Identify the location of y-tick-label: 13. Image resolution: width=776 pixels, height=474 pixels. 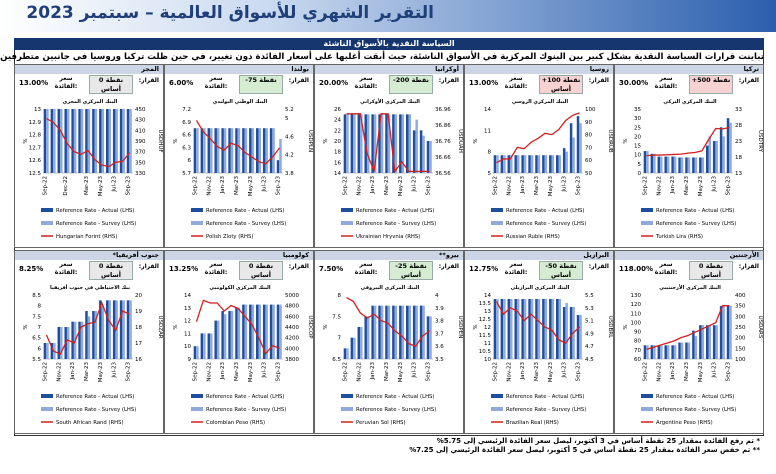
(187, 309).